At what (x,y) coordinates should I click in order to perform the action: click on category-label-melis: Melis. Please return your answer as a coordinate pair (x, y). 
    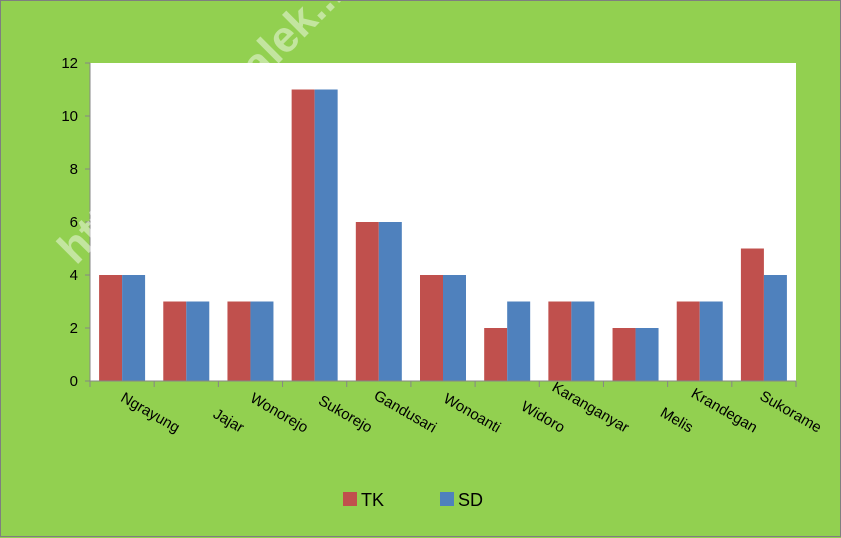
    Looking at the image, I should click on (676, 420).